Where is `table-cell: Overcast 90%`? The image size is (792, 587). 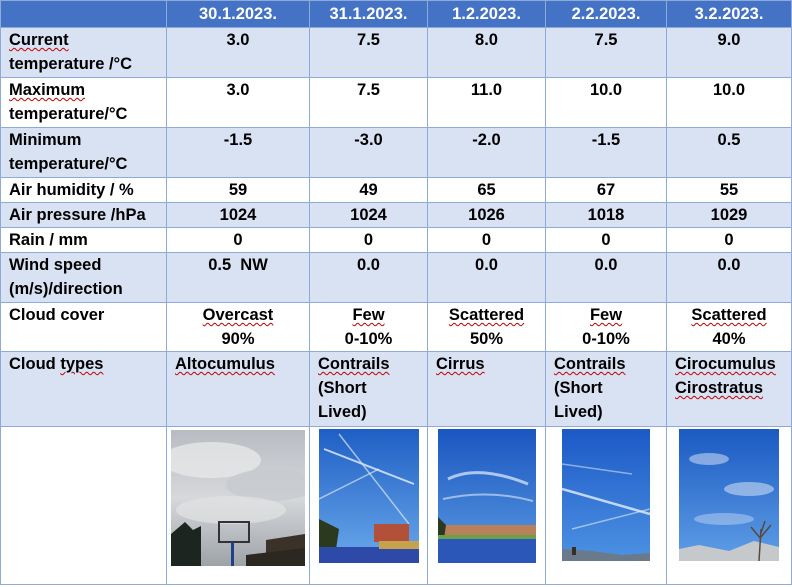 table-cell: Overcast 90% is located at coordinates (238, 327).